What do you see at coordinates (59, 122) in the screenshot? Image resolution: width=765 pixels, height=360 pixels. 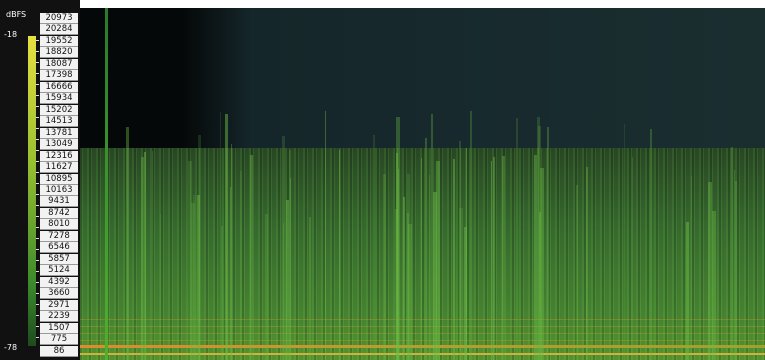 I see `frequency-label: 14513` at bounding box center [59, 122].